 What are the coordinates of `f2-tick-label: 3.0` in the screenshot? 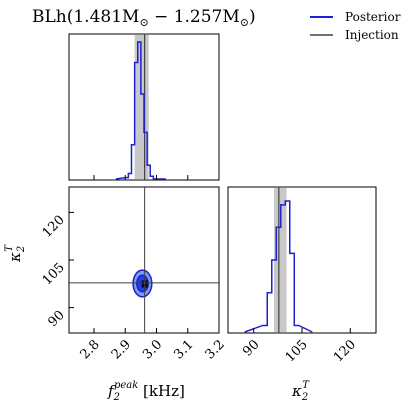 It's located at (152, 349).